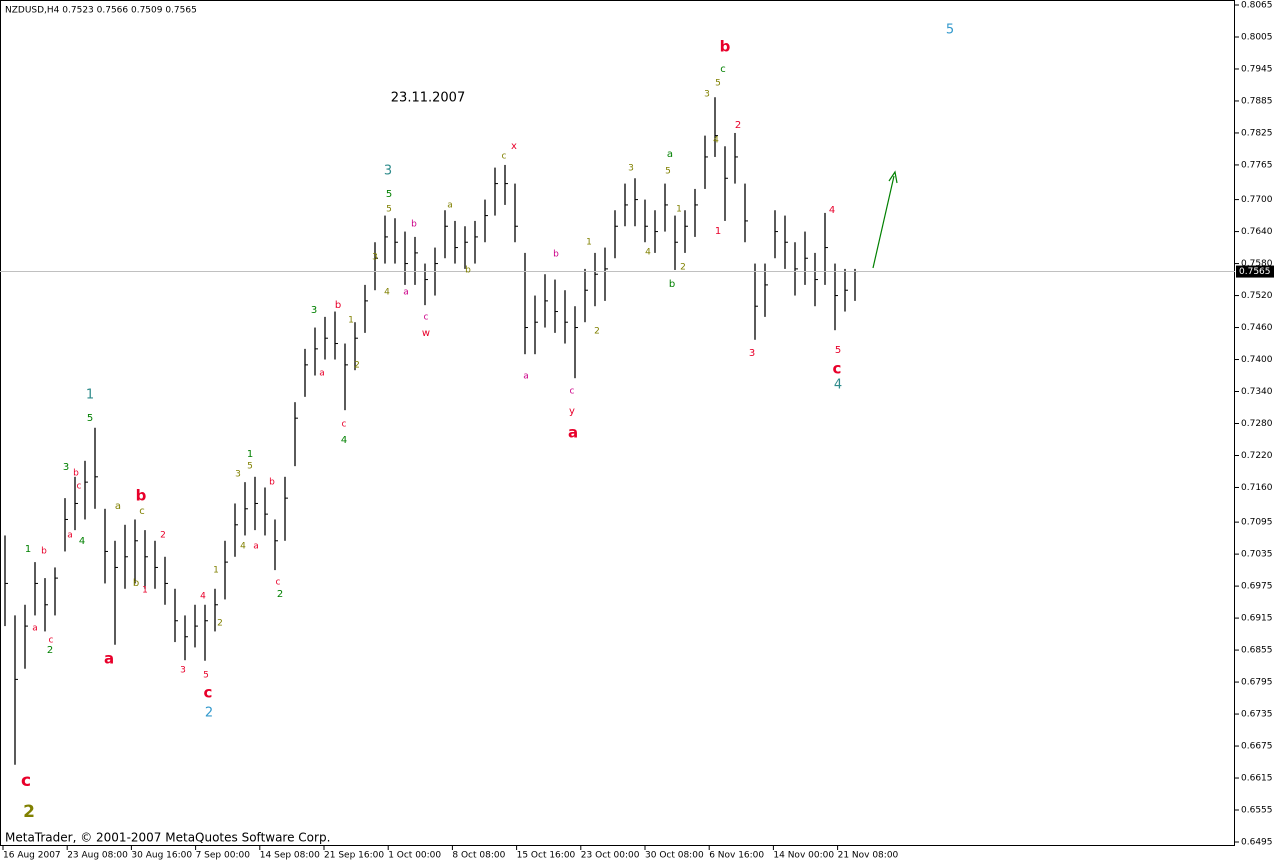  What do you see at coordinates (893, 177) in the screenshot?
I see `arrow-head` at bounding box center [893, 177].